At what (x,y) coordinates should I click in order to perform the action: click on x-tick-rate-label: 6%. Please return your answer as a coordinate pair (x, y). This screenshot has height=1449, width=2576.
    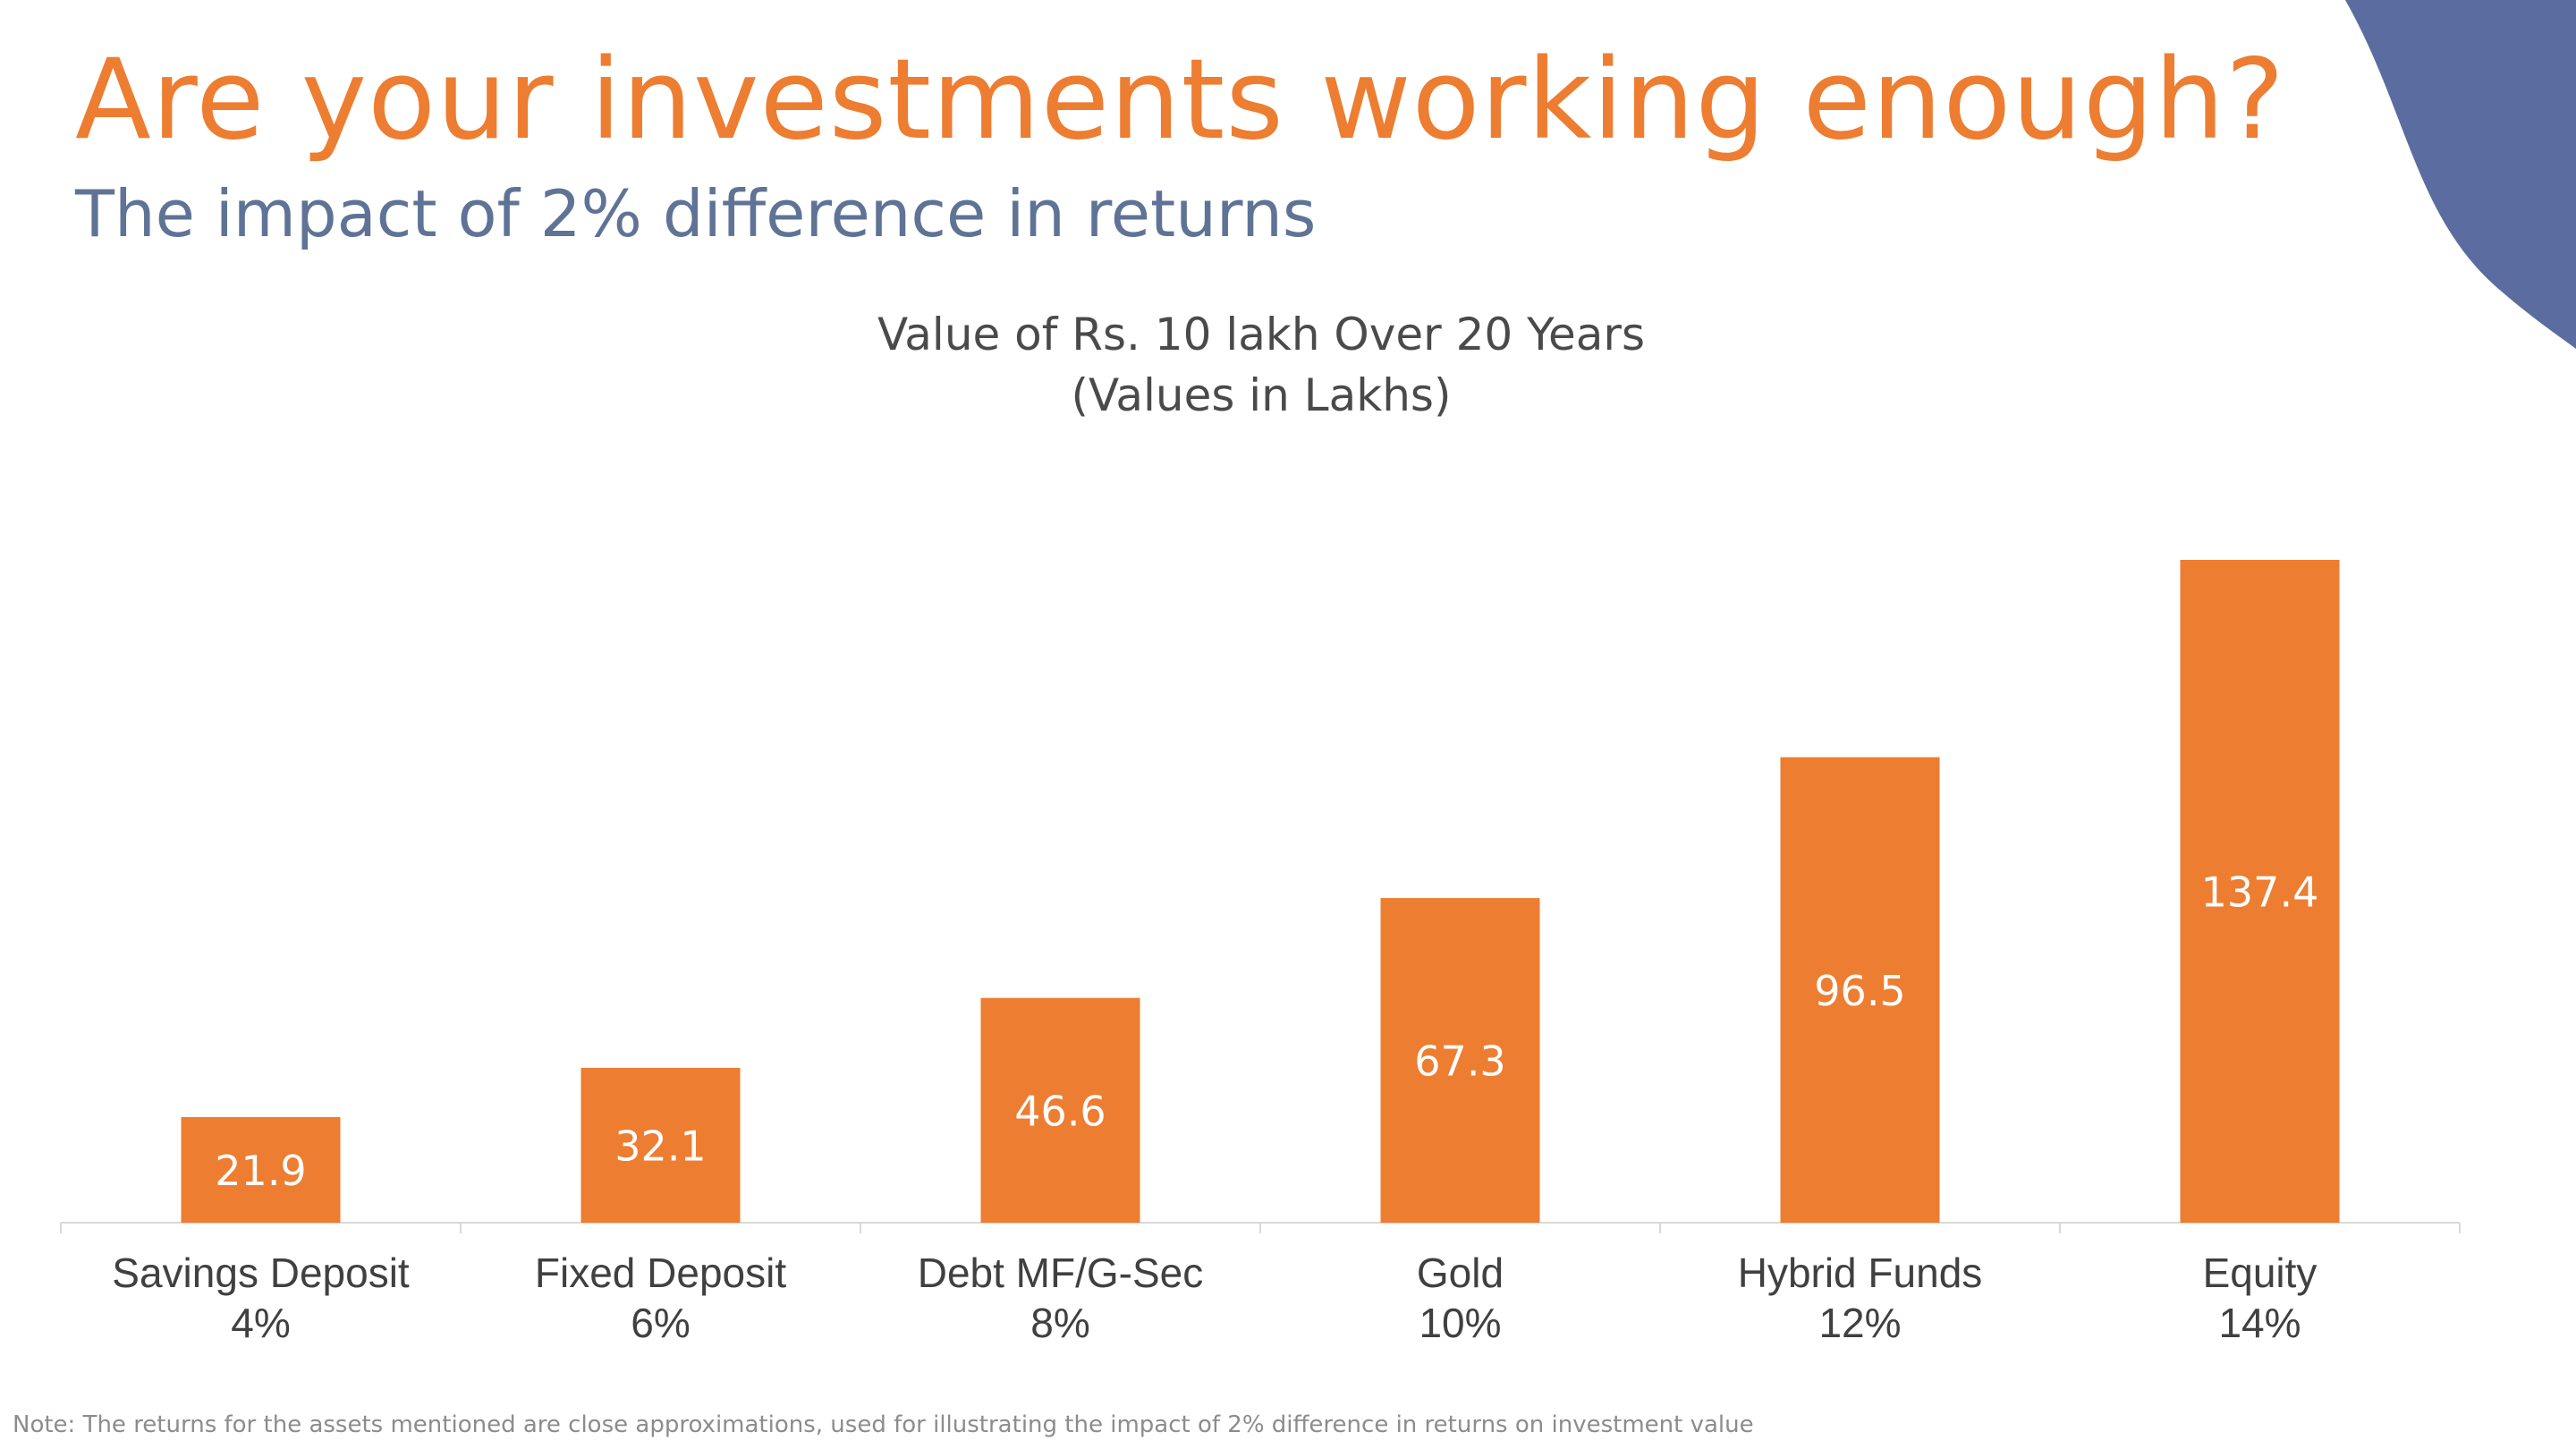
    Looking at the image, I should click on (660, 1323).